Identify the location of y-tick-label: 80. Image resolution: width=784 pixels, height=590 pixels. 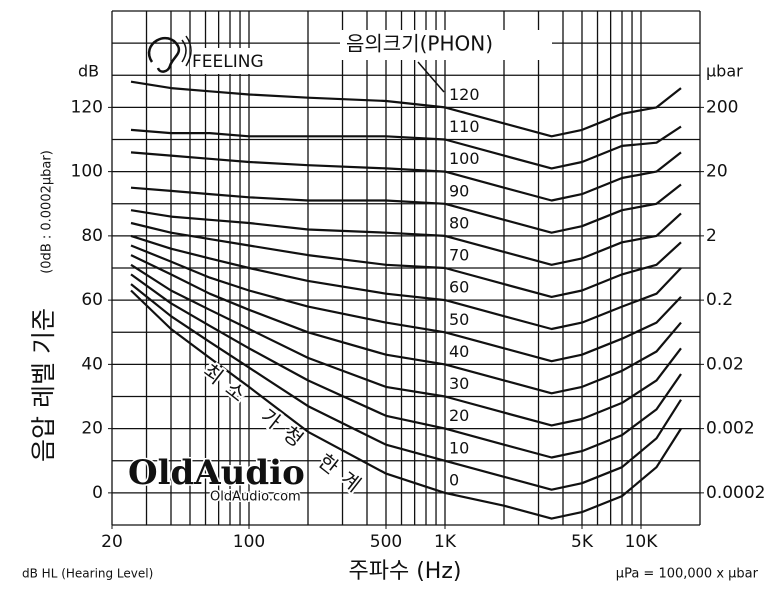
(92, 236).